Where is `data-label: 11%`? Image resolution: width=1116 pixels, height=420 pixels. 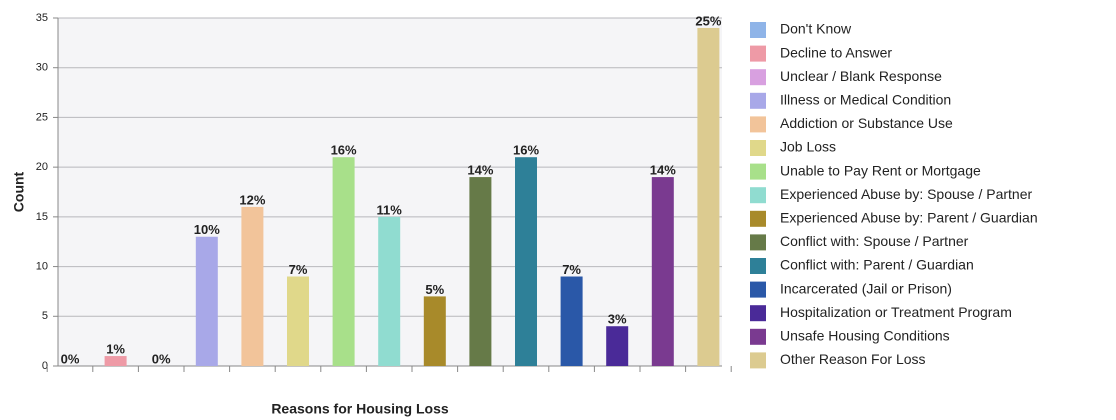 data-label: 11% is located at coordinates (390, 209).